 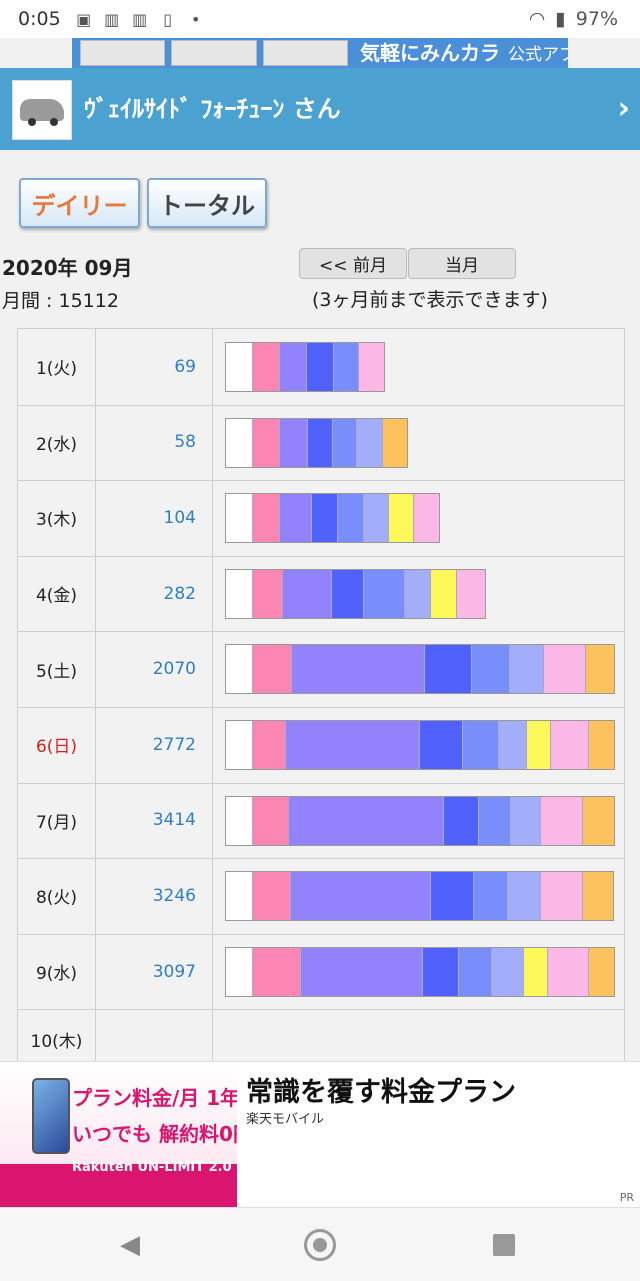 I want to click on table-row: 4(金) 282, so click(x=321, y=594).